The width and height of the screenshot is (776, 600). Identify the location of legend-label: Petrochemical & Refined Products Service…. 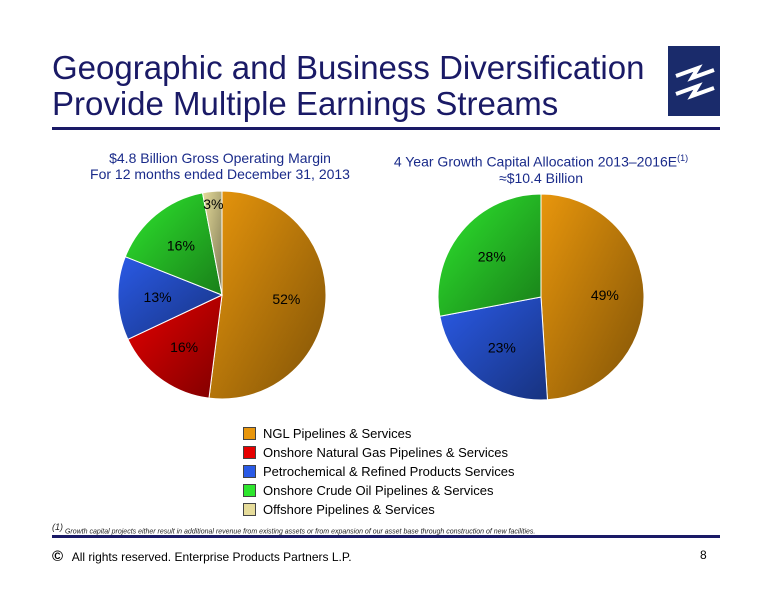
(389, 471).